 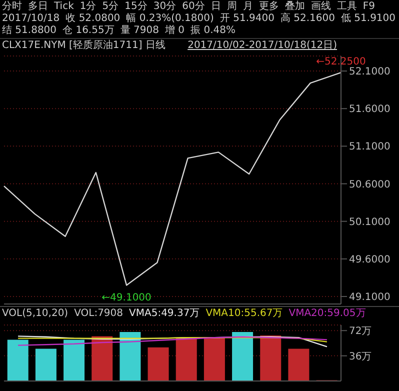 I want to click on y-tick-label: 49.6000, so click(x=369, y=260).